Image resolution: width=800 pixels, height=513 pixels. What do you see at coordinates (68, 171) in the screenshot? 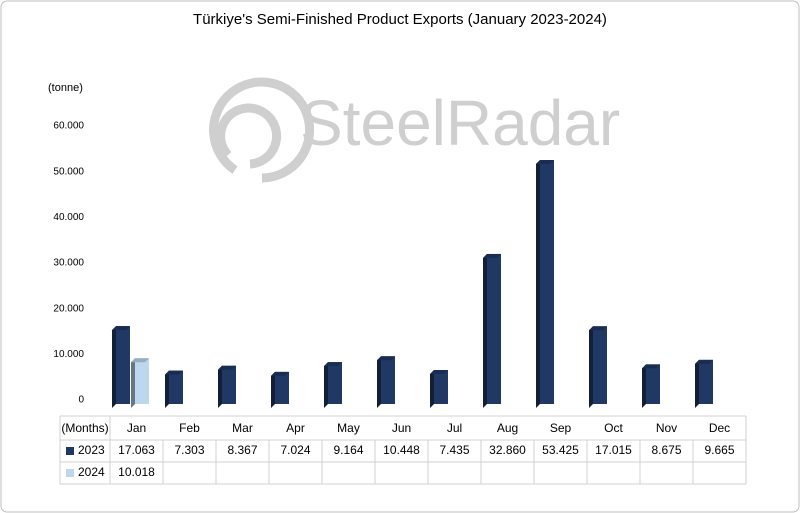
I see `y-tick-label: 50.000` at bounding box center [68, 171].